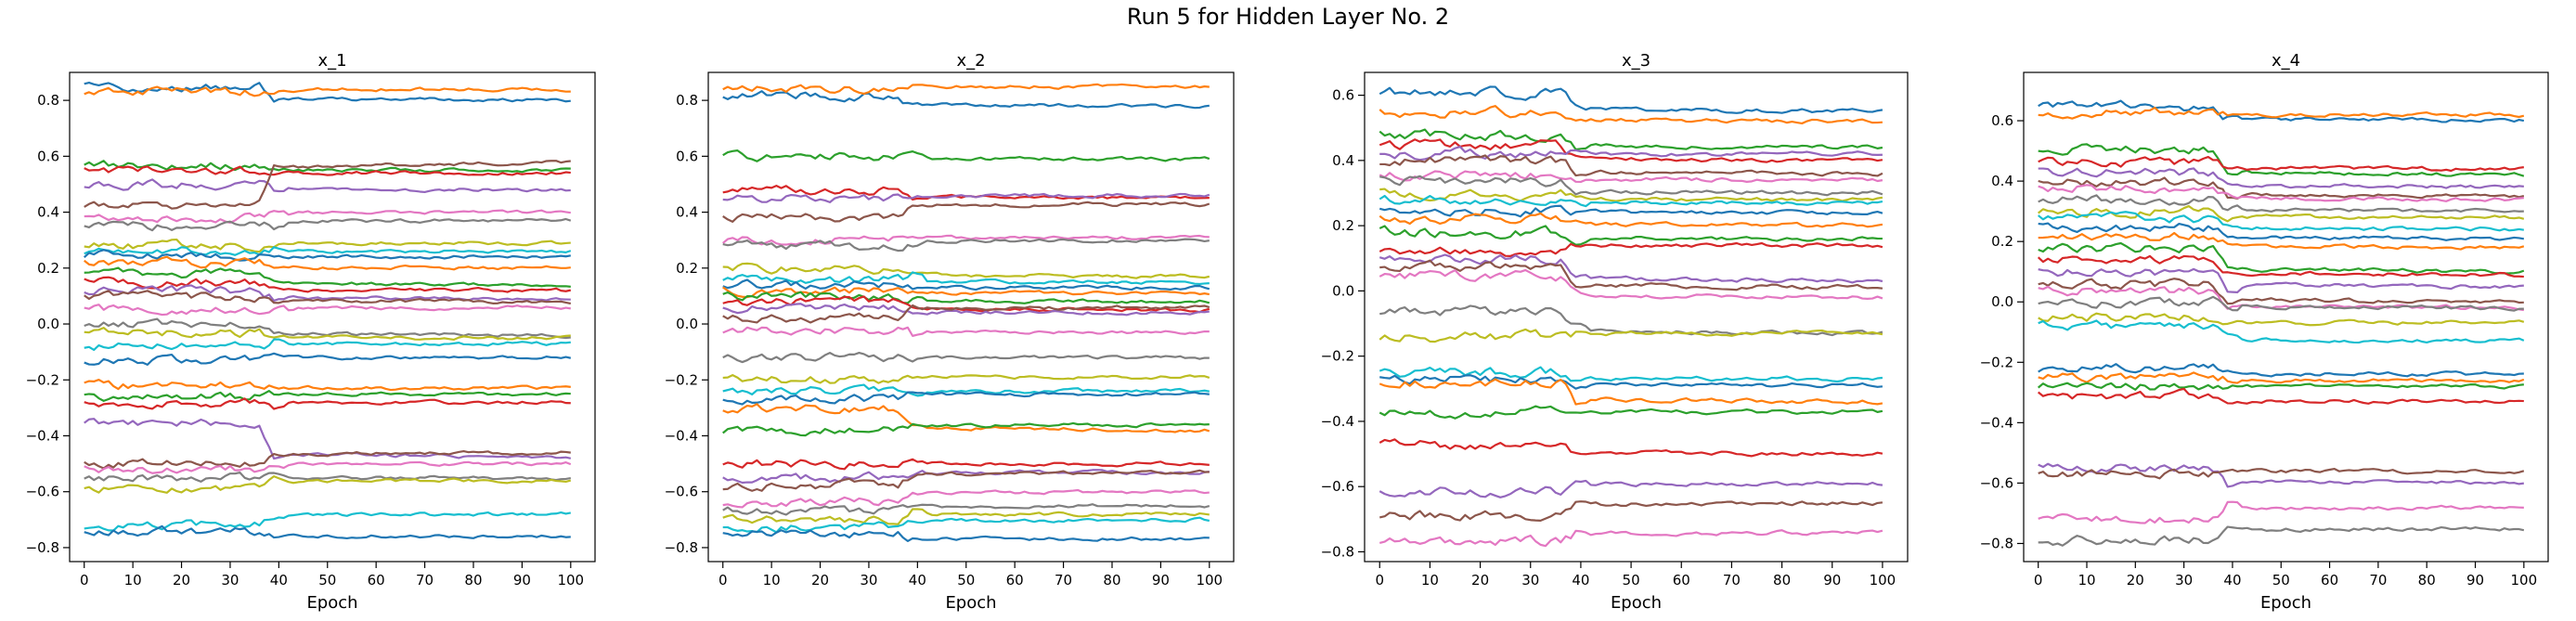 The width and height of the screenshot is (2576, 621). What do you see at coordinates (1732, 580) in the screenshot?
I see `x-tick-label: 70` at bounding box center [1732, 580].